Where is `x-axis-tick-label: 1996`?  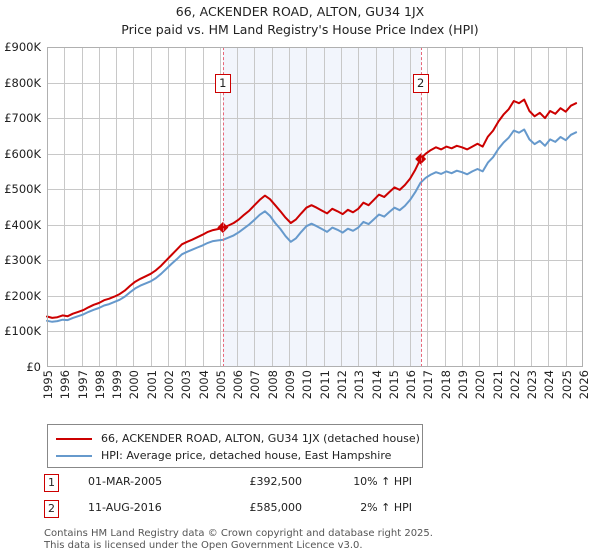
x-axis-tick-label: 1996 is located at coordinates (65, 385).